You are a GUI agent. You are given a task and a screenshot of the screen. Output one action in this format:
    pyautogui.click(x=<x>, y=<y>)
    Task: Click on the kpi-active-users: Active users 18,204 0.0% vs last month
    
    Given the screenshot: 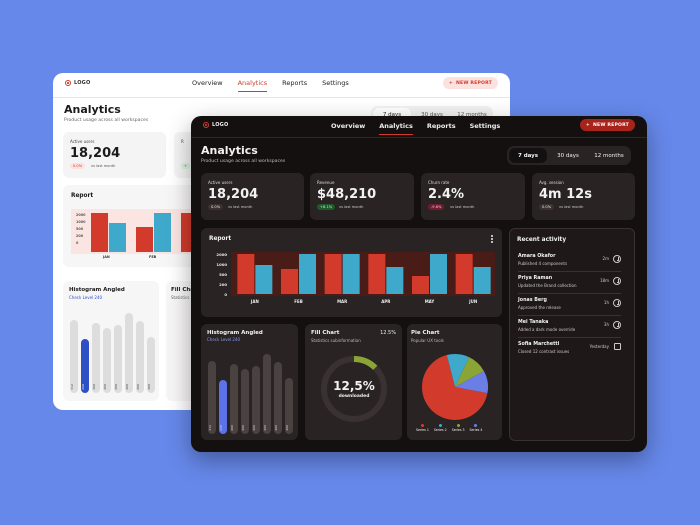 What is the action you would take?
    pyautogui.click(x=252, y=196)
    